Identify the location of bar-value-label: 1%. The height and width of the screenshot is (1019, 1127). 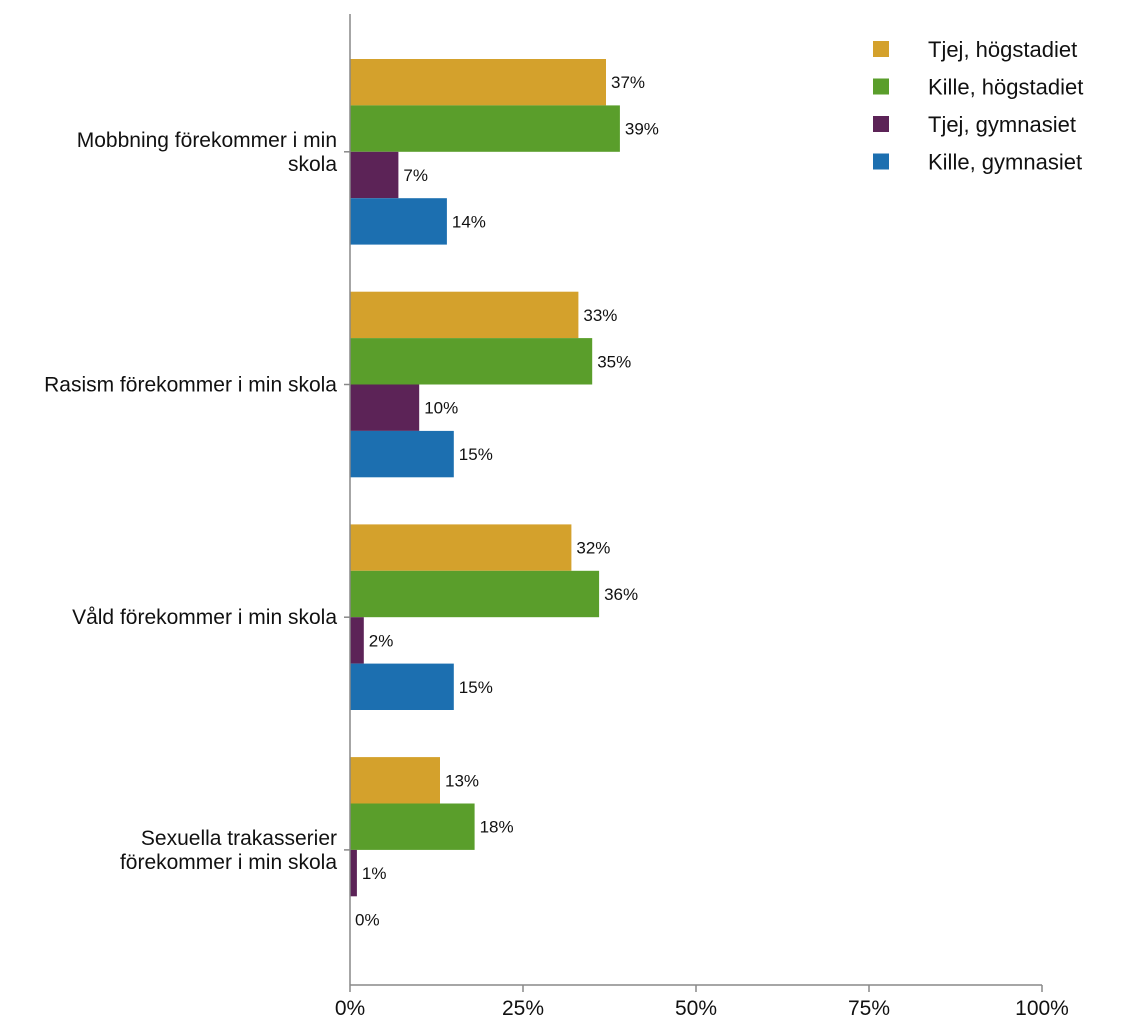
(374, 873).